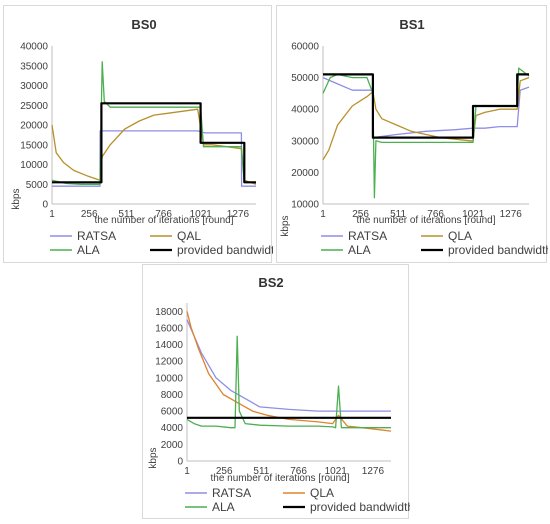  Describe the element at coordinates (172, 412) in the screenshot. I see `y-tick-label: 6000` at that location.